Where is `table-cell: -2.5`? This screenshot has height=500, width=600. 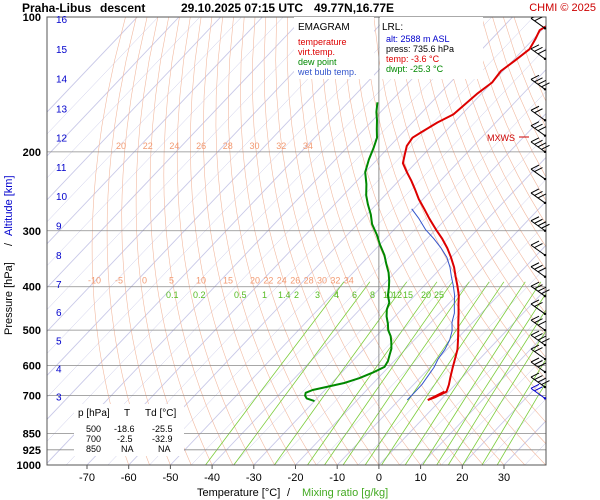 table-cell: -2.5 is located at coordinates (125, 439).